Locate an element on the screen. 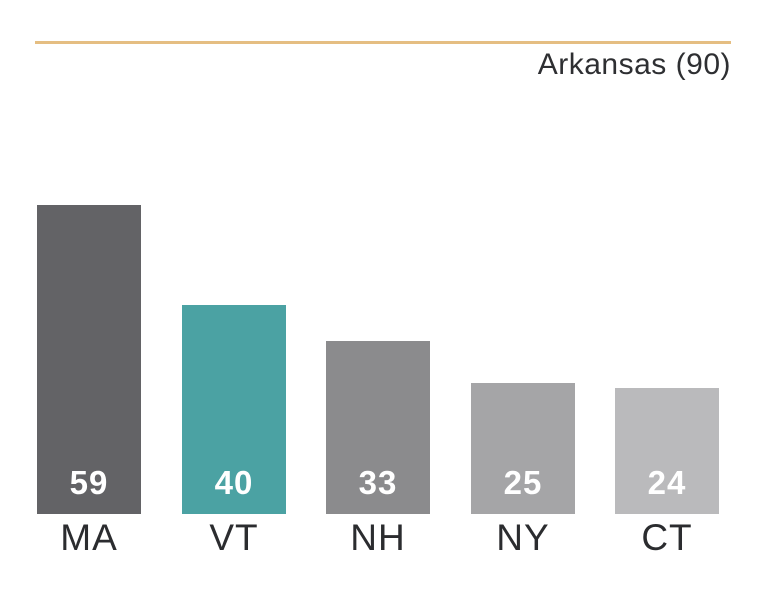 Image resolution: width=768 pixels, height=589 pixels. bar-ct: 24 is located at coordinates (667, 451).